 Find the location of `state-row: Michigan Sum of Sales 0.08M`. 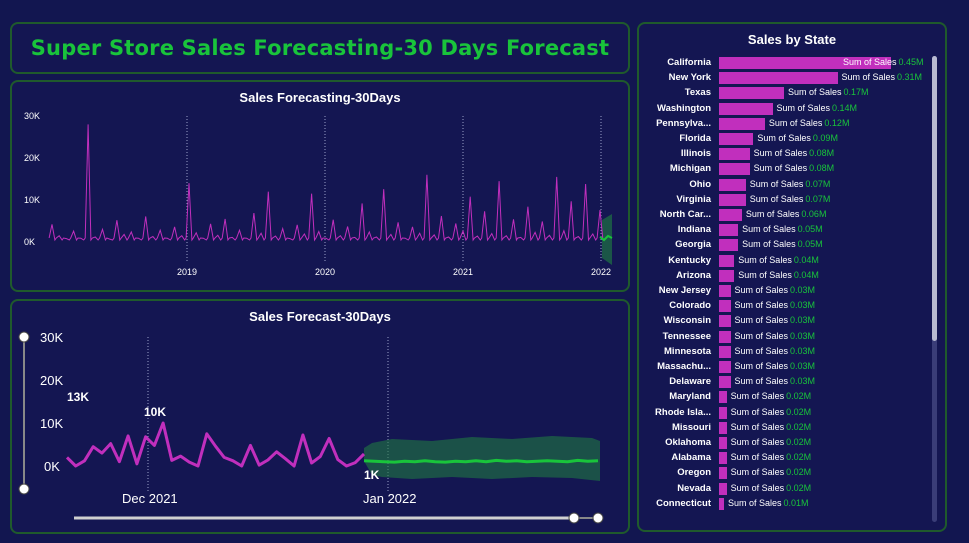

state-row: Michigan Sum of Sales 0.08M is located at coordinates (789, 169).